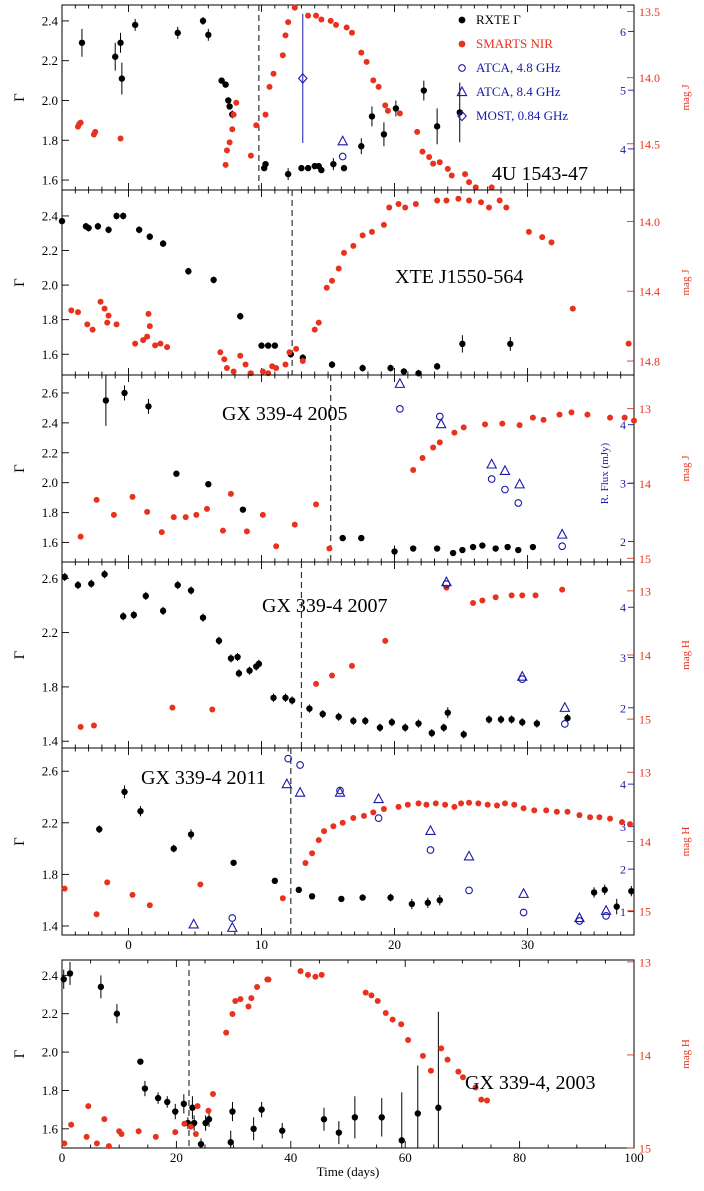 Image resolution: width=704 pixels, height=1191 pixels. Describe the element at coordinates (623, 425) in the screenshot. I see `flux-tick-label: 4` at that location.